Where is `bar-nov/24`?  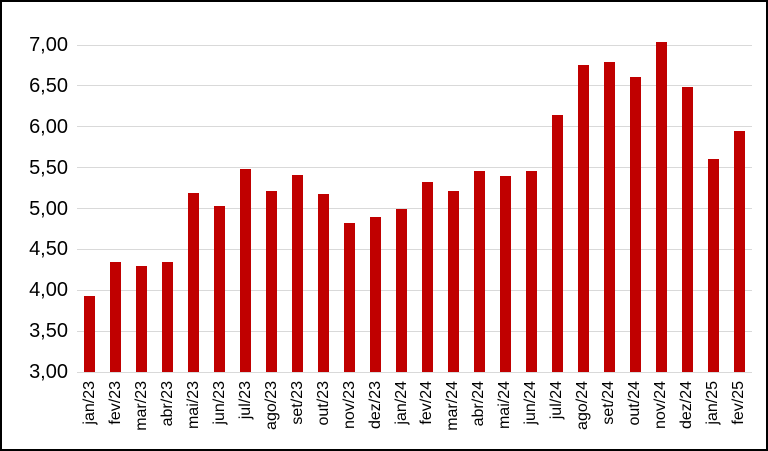
bar-nov/24 is located at coordinates (661, 206).